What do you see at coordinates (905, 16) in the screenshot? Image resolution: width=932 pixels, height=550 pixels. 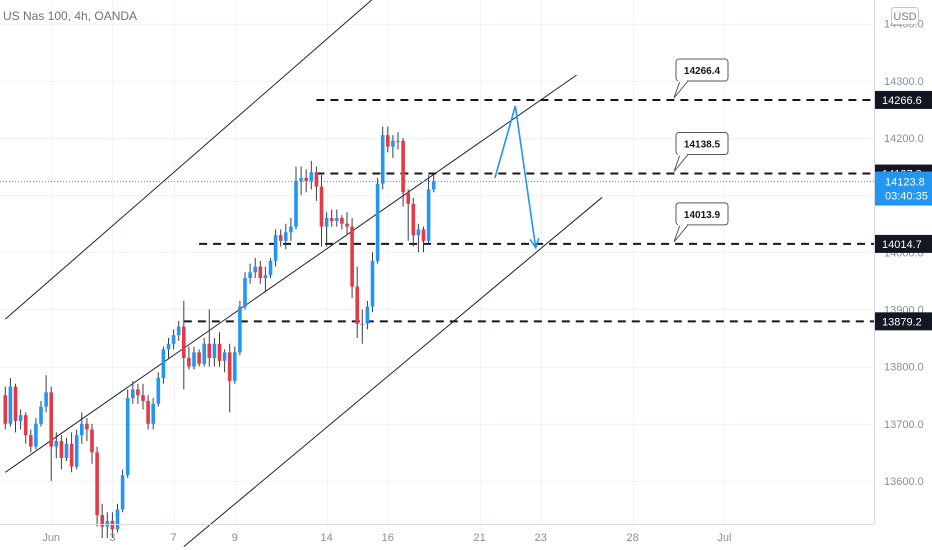 I see `currency-badge: USD` at bounding box center [905, 16].